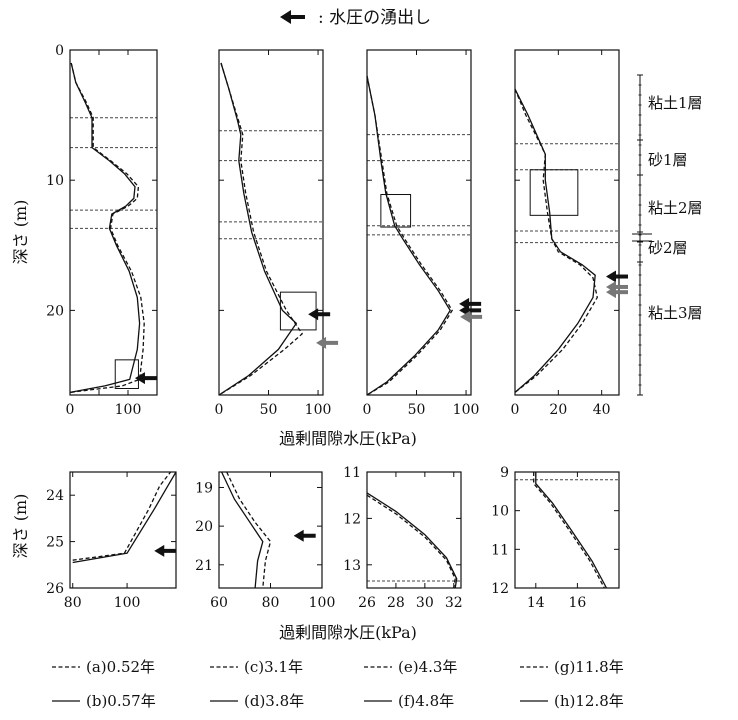 This screenshot has height=720, width=738. Describe the element at coordinates (396, 603) in the screenshot. I see `x-tick-label: 28` at that location.